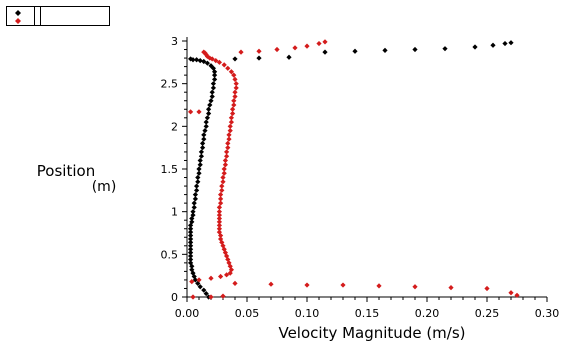  I want to click on x-tick-label: 0.05, so click(247, 313).